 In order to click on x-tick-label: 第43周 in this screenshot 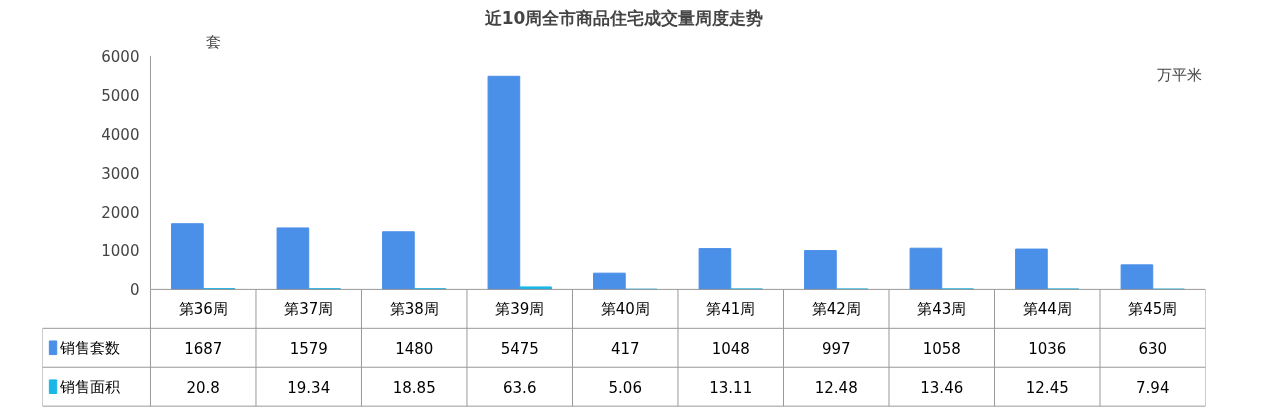, I will do `click(942, 308)`.